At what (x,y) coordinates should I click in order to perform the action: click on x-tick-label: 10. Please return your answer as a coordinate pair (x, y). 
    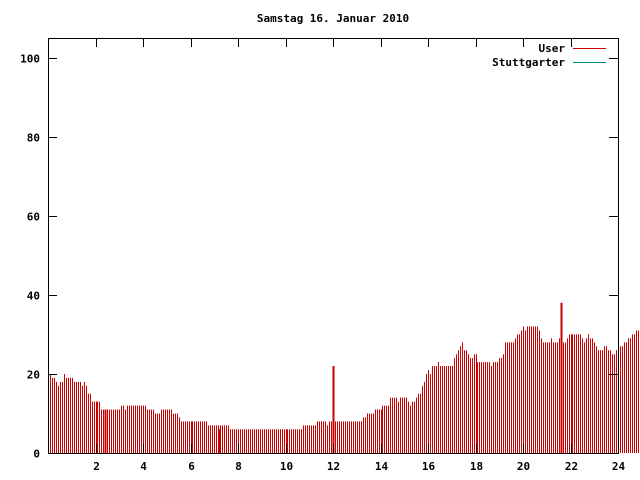
    Looking at the image, I should click on (286, 466).